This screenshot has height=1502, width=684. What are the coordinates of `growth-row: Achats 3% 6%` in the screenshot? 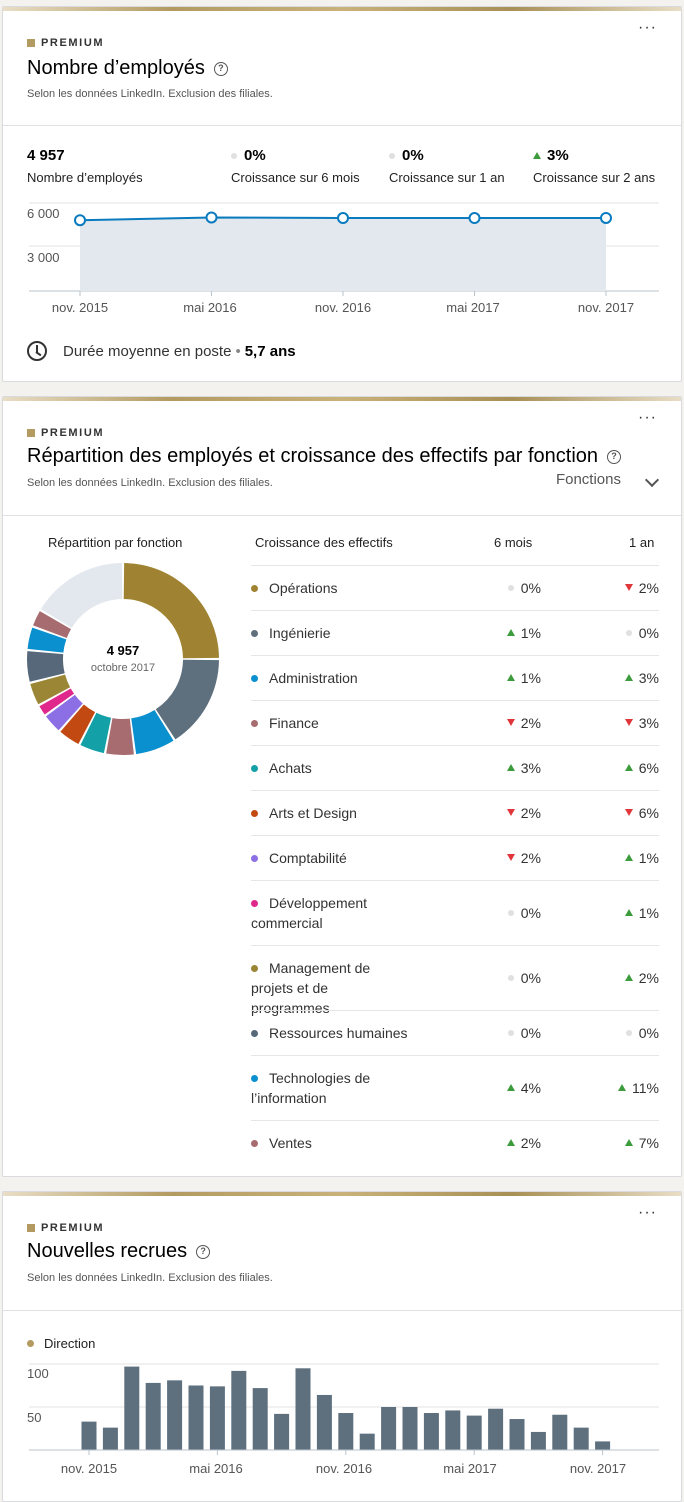 It's located at (455, 767).